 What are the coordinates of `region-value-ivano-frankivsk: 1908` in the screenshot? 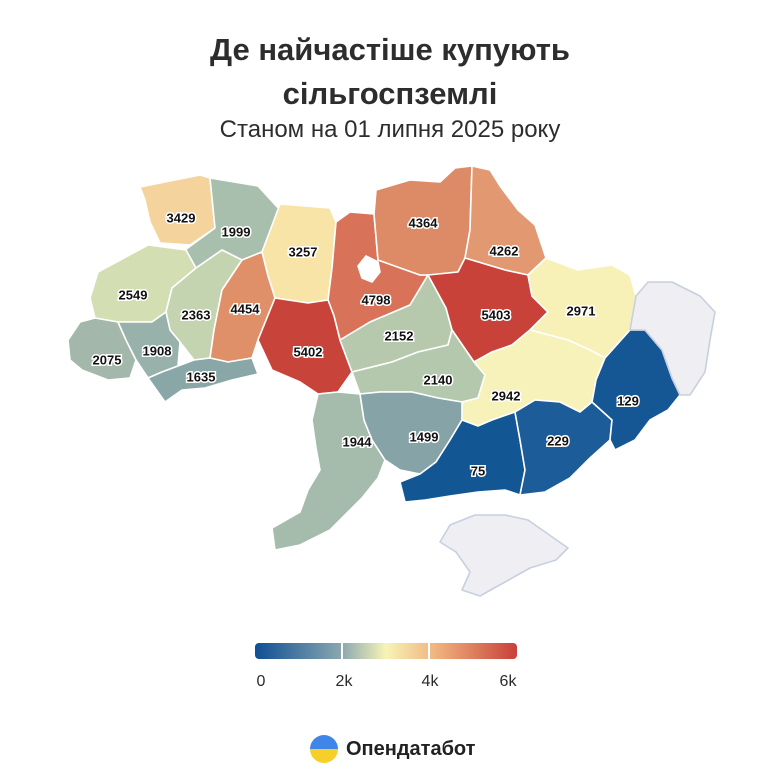 It's located at (157, 350).